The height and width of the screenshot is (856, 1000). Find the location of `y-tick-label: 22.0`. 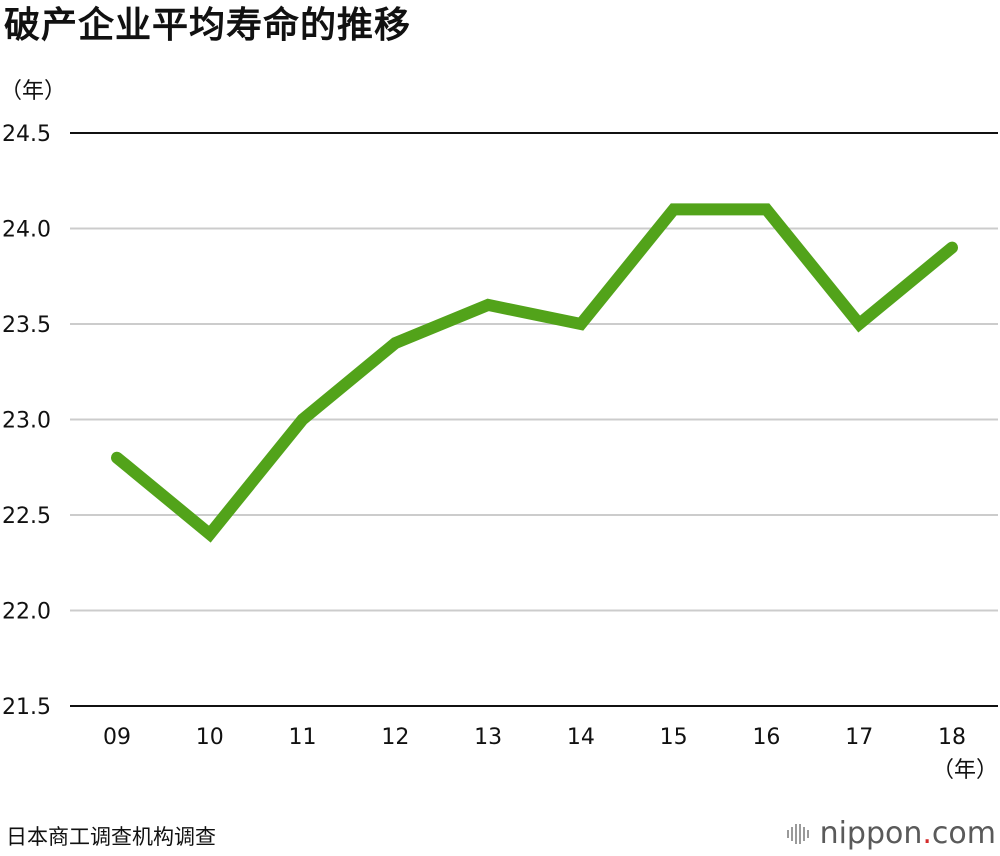

y-tick-label: 22.0 is located at coordinates (26, 612).